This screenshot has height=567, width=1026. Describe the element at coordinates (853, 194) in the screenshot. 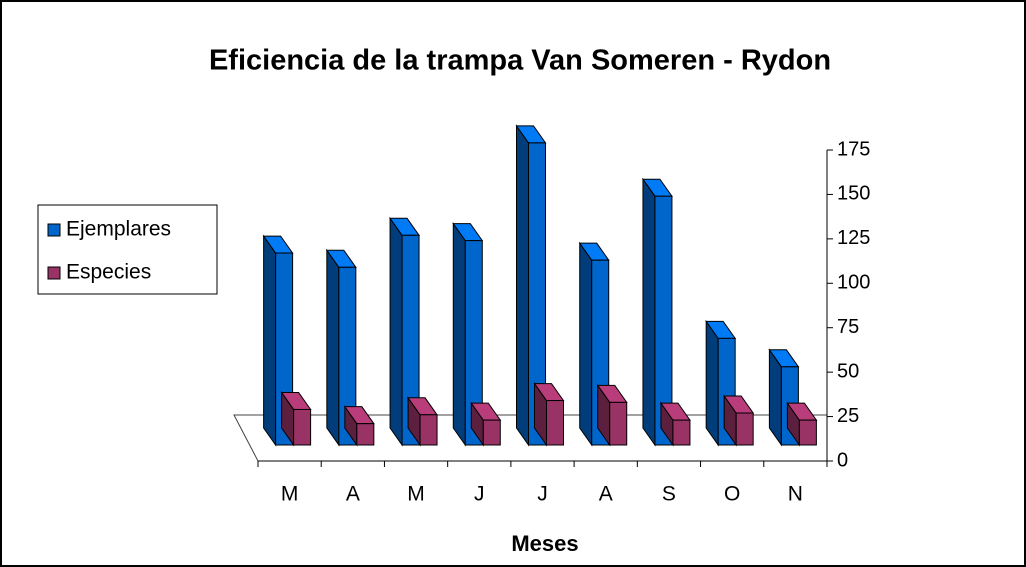

I see `y-tick-label: 150` at that location.